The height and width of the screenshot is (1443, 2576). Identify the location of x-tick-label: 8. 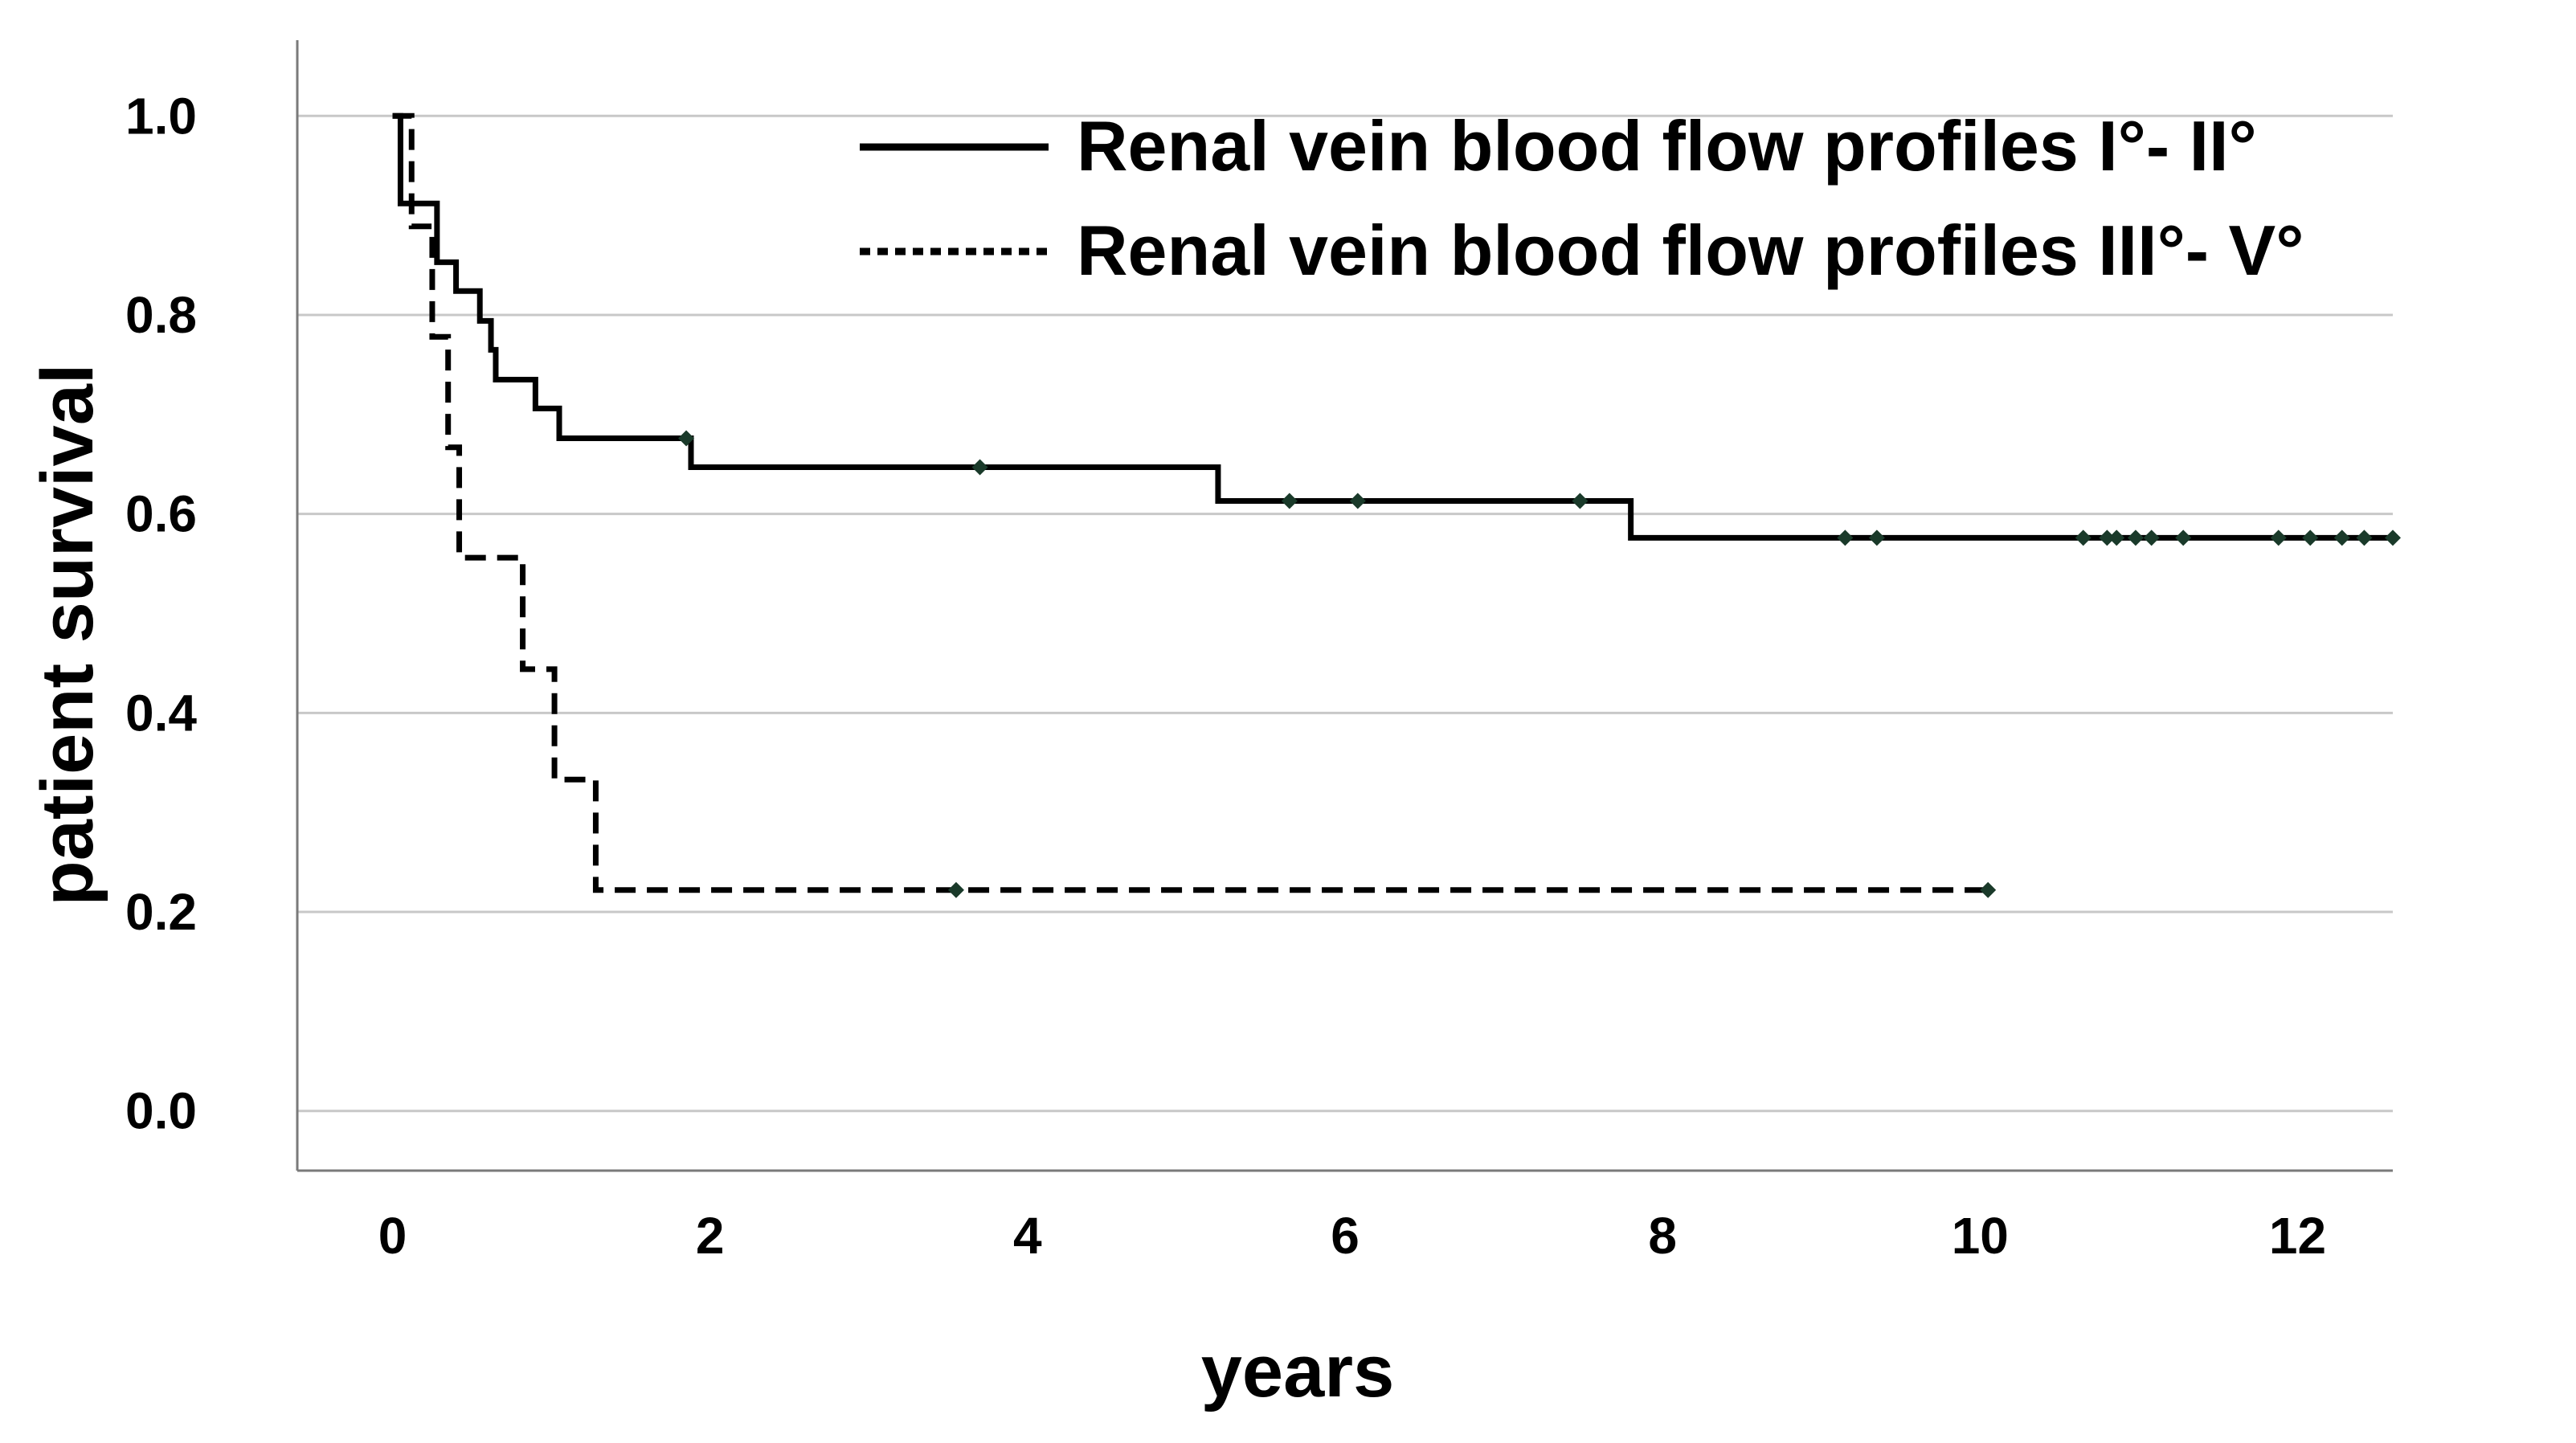
(1662, 1236).